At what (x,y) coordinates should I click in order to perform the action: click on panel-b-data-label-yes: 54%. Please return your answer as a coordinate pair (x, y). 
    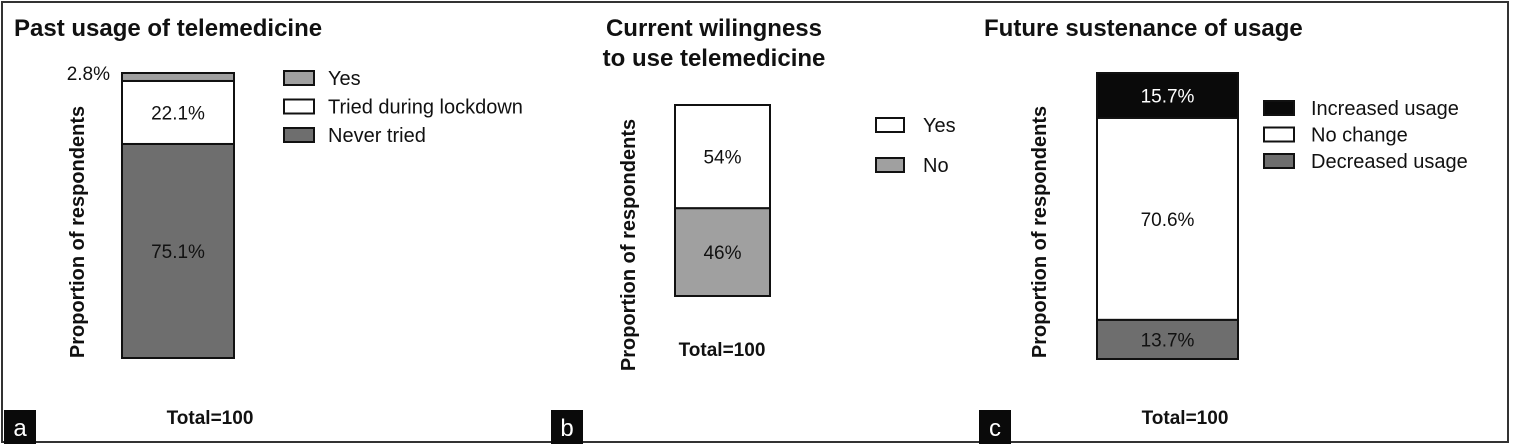
    Looking at the image, I should click on (722, 158).